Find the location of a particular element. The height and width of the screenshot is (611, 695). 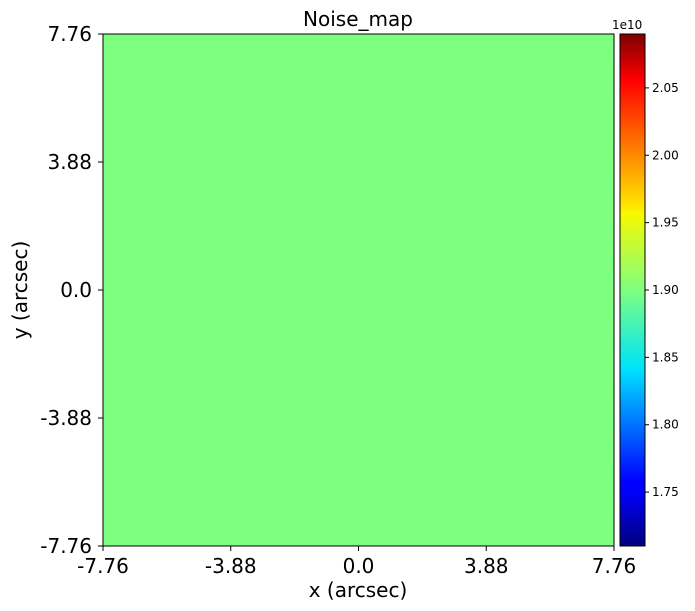

y-tick-label: 3.88 is located at coordinates (69, 162).